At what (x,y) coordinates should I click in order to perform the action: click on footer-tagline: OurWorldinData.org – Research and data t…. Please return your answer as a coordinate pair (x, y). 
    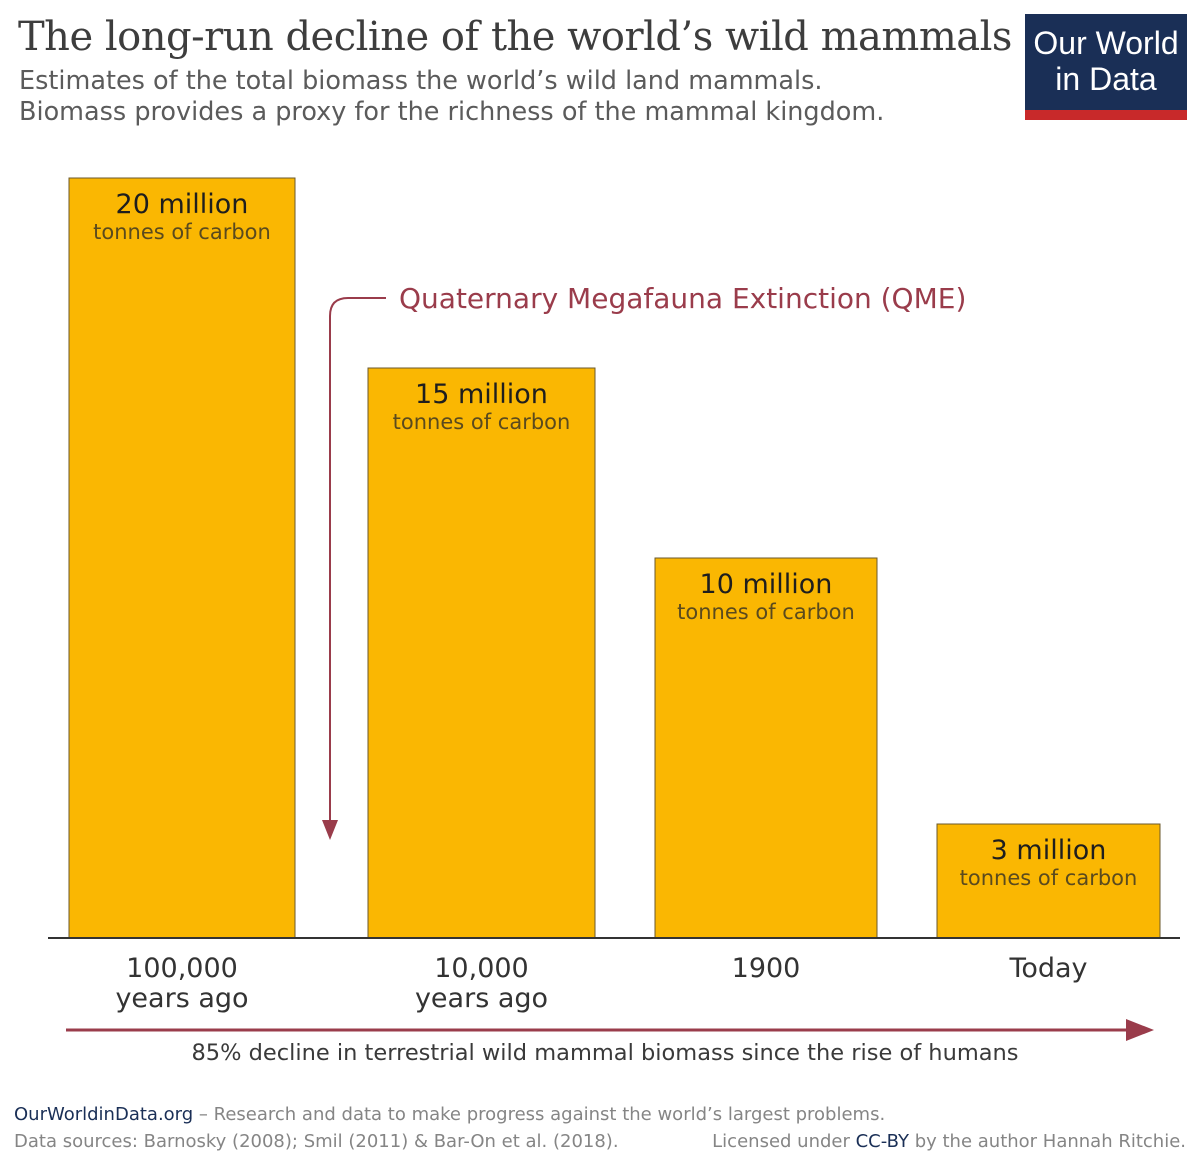
    Looking at the image, I should click on (449, 1114).